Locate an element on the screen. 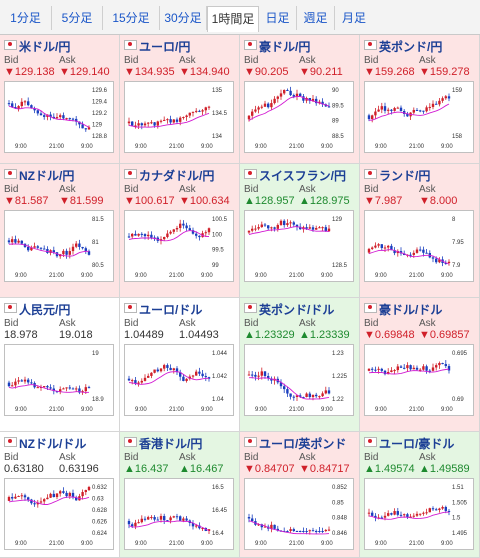 This screenshot has height=558, width=480. mini-candlestick-chart: 81.5 81 80.5 9:00 21:00 9:00 is located at coordinates (59, 246).